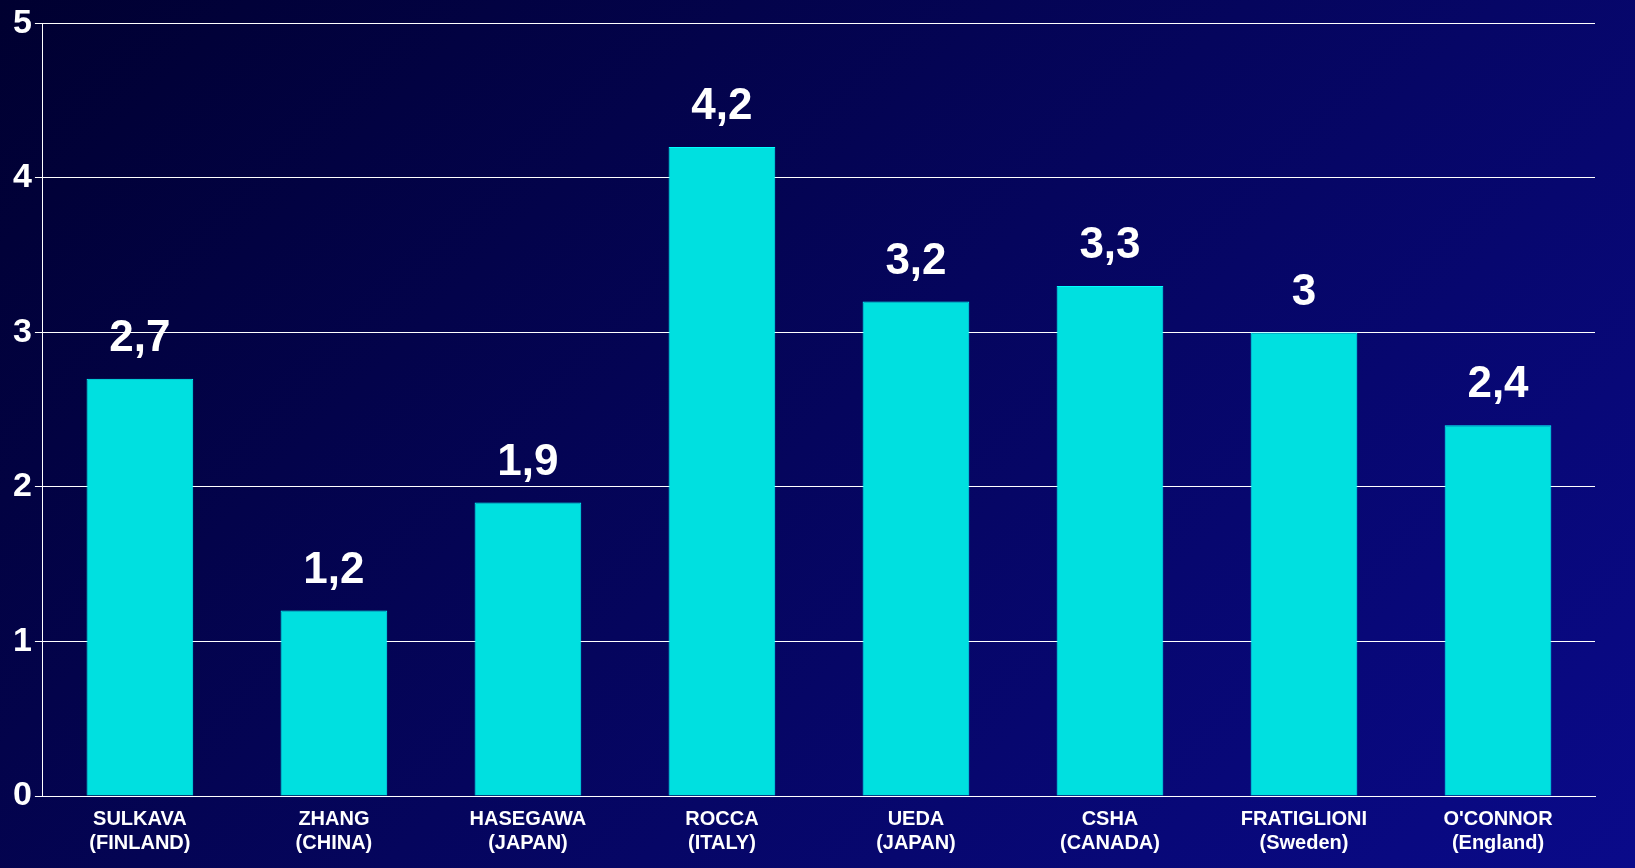 The height and width of the screenshot is (868, 1635). What do you see at coordinates (1110, 243) in the screenshot?
I see `data-label: 3,3` at bounding box center [1110, 243].